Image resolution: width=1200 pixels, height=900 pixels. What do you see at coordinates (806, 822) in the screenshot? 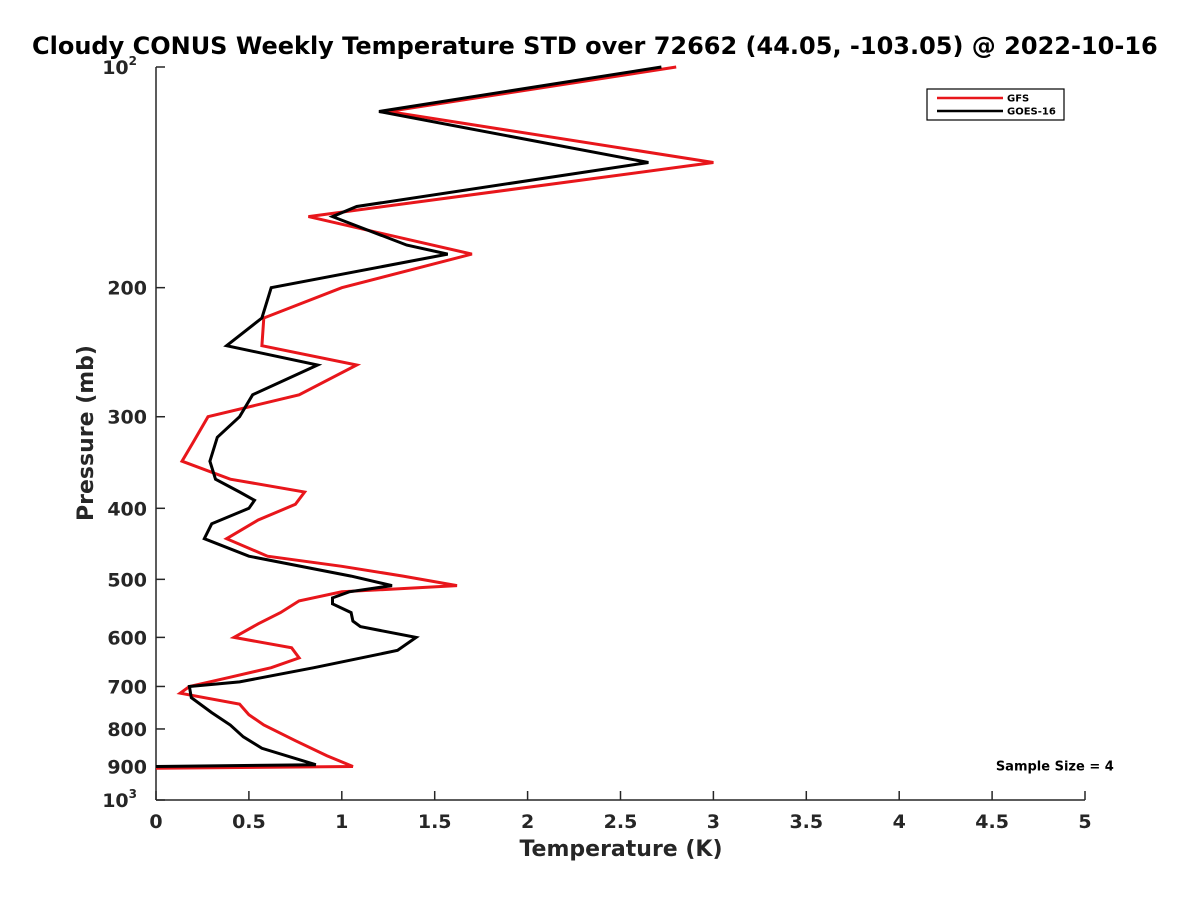
I see `x-tick-label: 3.5` at bounding box center [806, 822].